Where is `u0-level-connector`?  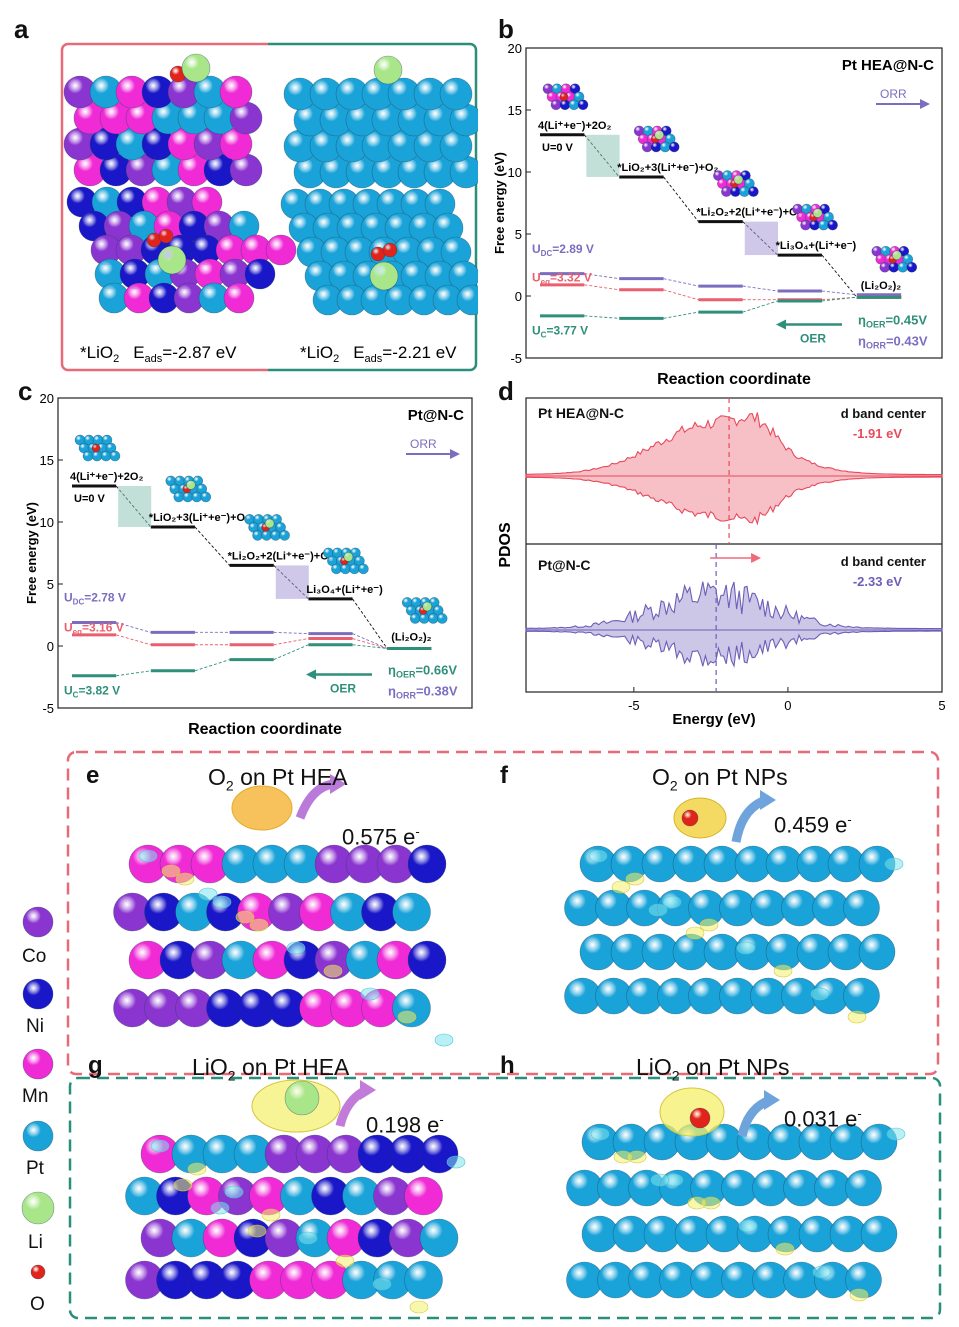 u0-level-connector is located at coordinates (370, 623).